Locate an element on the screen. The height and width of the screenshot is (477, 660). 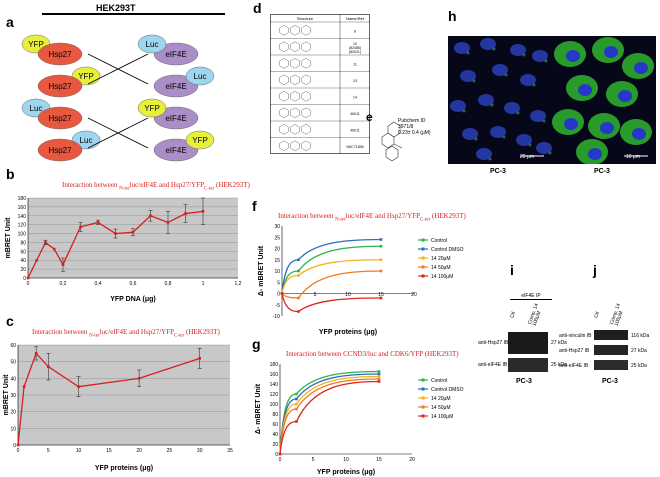
a-tag-0-right is located at coordinates (152, 44).